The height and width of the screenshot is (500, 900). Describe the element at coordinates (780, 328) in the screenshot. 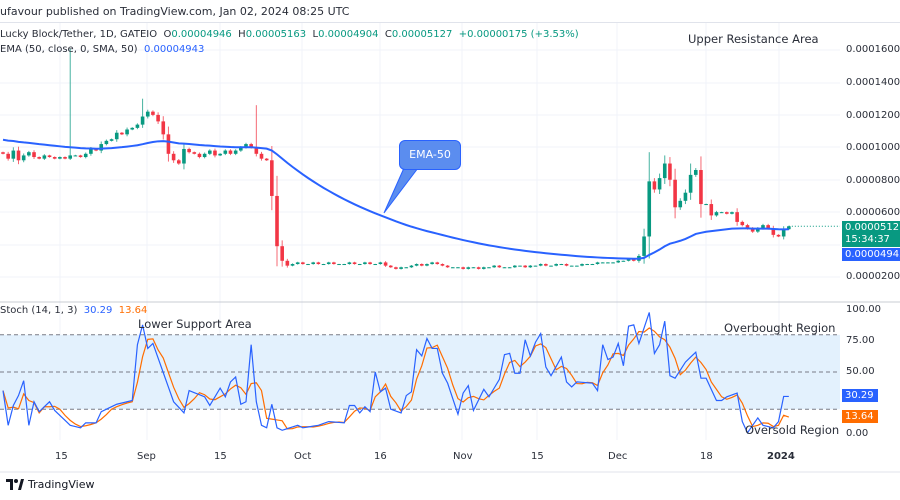

I see `overbought-label: Overbought Region` at that location.